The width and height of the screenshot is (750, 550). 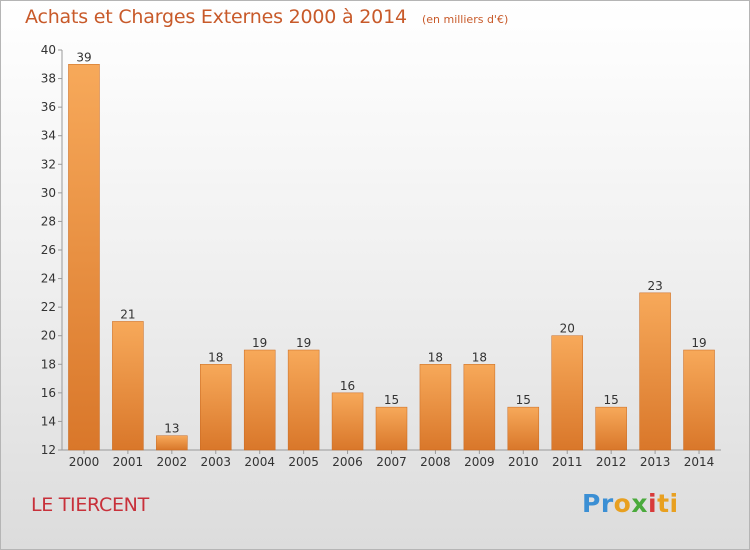 What do you see at coordinates (172, 443) in the screenshot?
I see `bar-2002` at bounding box center [172, 443].